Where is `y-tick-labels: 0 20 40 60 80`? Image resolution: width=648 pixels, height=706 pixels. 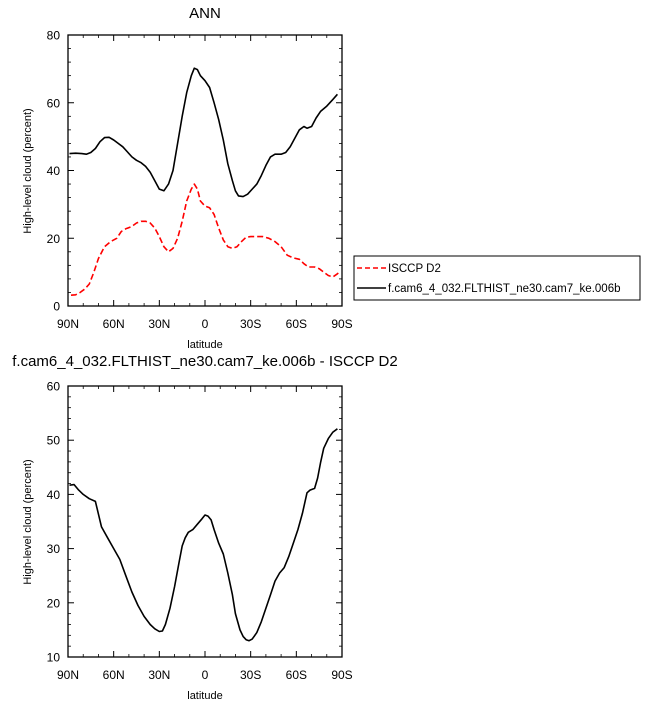
y-tick-labels: 0 20 40 60 80 is located at coordinates (54, 171).